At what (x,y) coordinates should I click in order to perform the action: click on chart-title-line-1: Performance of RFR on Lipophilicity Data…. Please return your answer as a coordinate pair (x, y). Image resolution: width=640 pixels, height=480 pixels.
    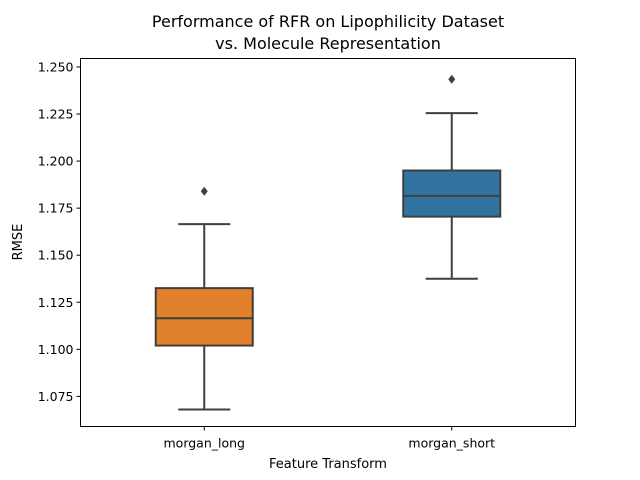
    Looking at the image, I should click on (328, 21).